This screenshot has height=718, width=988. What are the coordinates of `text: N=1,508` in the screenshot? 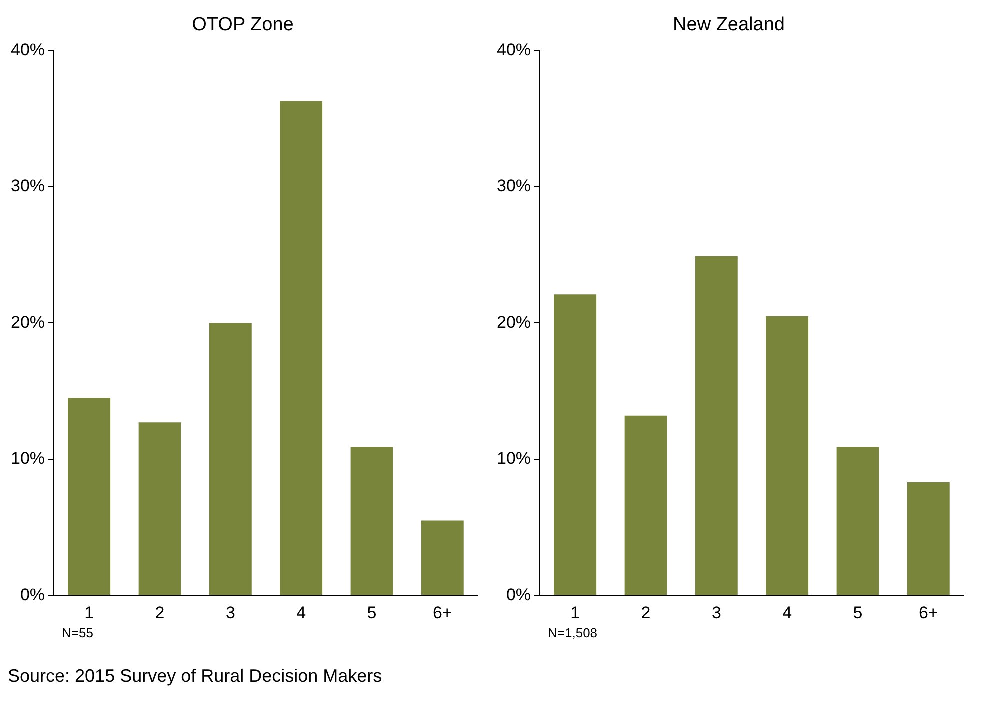 It's located at (573, 633).